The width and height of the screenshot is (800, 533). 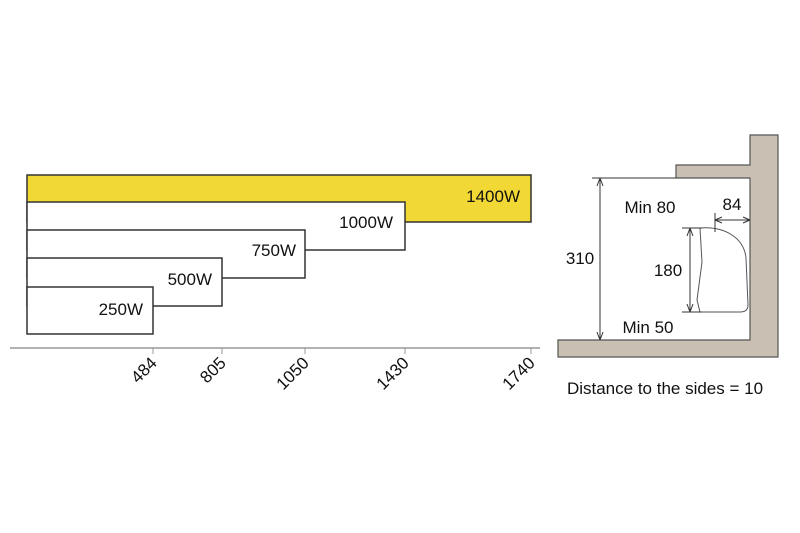 What do you see at coordinates (668, 270) in the screenshot?
I see `heater-height-label: 180` at bounding box center [668, 270].